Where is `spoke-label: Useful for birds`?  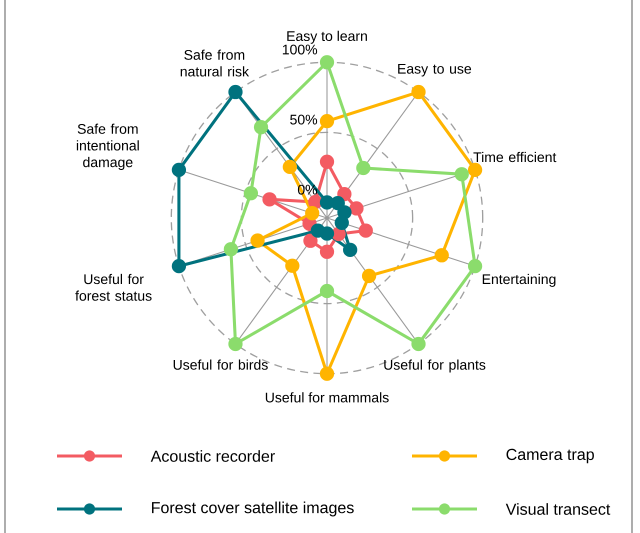 spoke-label: Useful for birds is located at coordinates (221, 364).